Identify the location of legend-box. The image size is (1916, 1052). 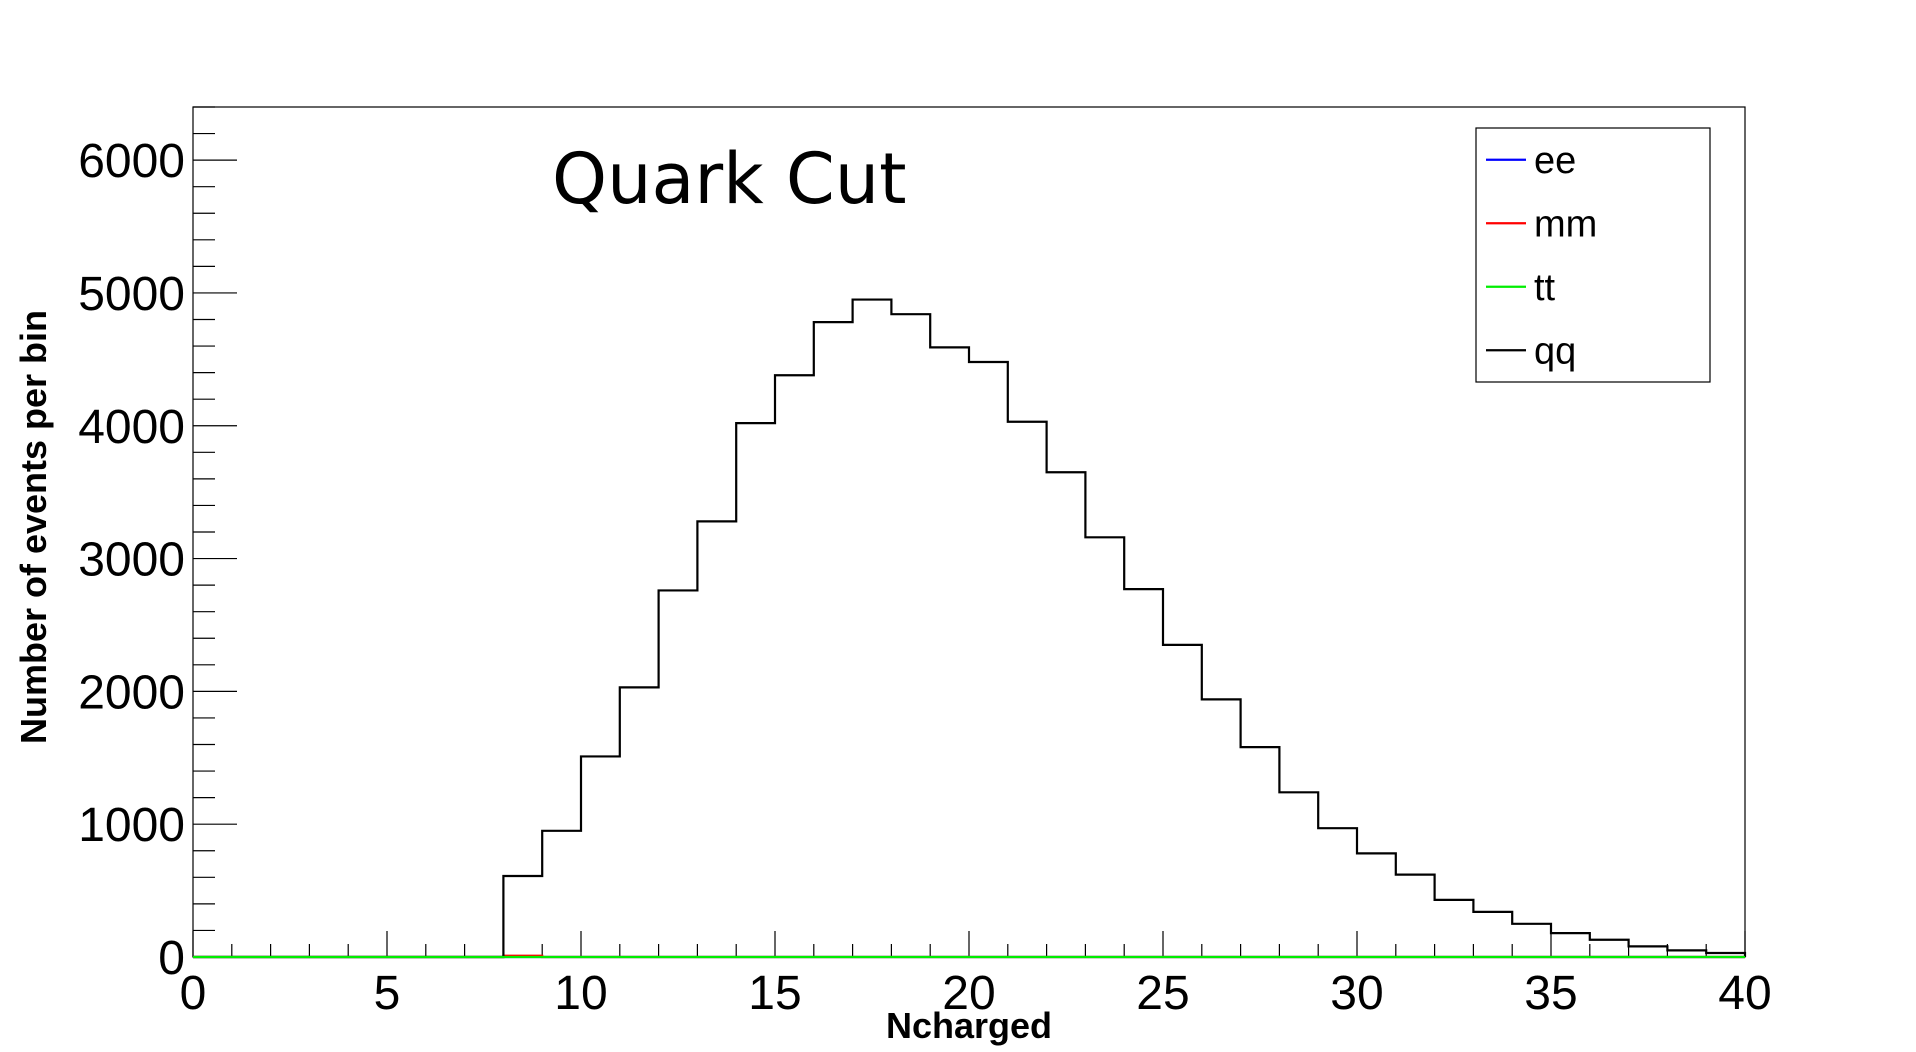
(1593, 255).